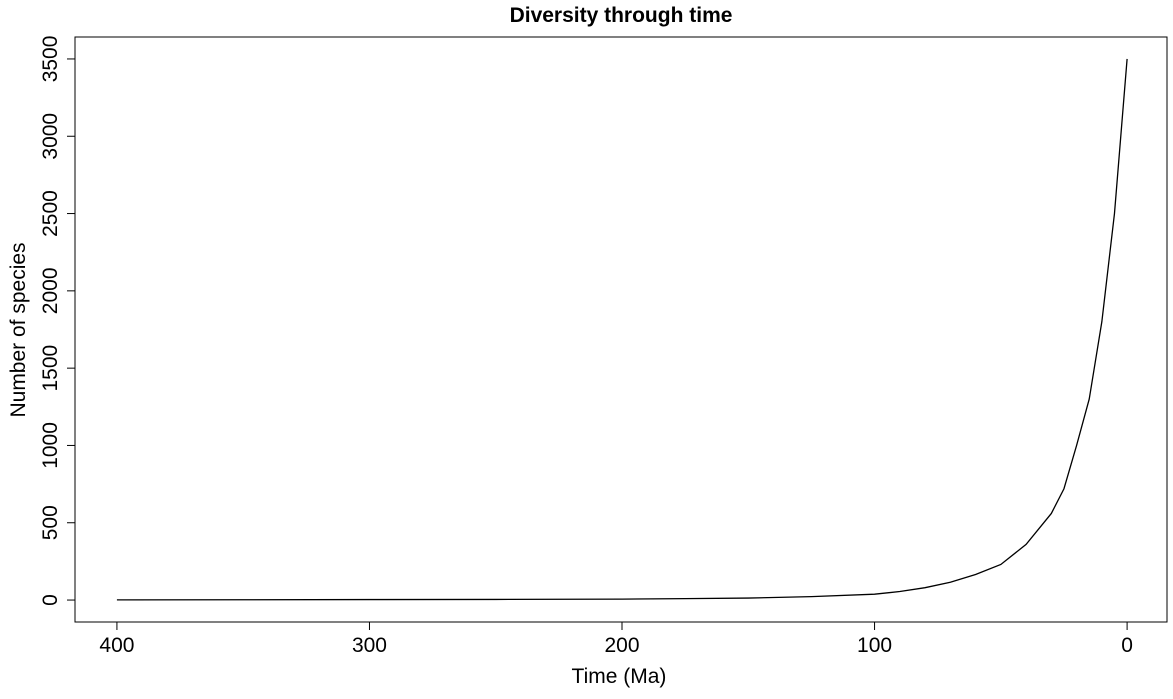  Describe the element at coordinates (619, 676) in the screenshot. I see `x-axis-label: Time (Ma)` at that location.